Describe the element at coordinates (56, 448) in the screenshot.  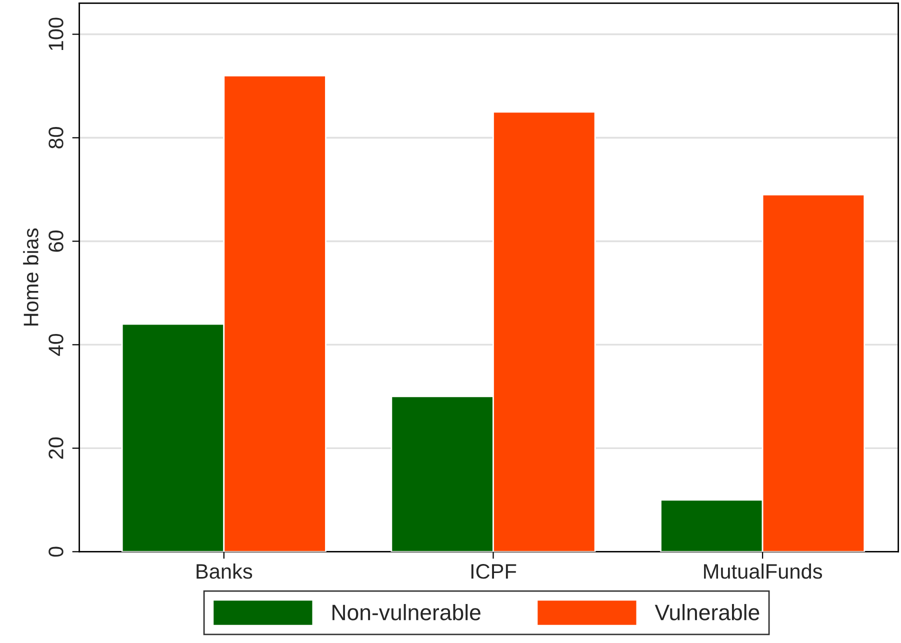
I see `y-tick-label: 20` at that location.